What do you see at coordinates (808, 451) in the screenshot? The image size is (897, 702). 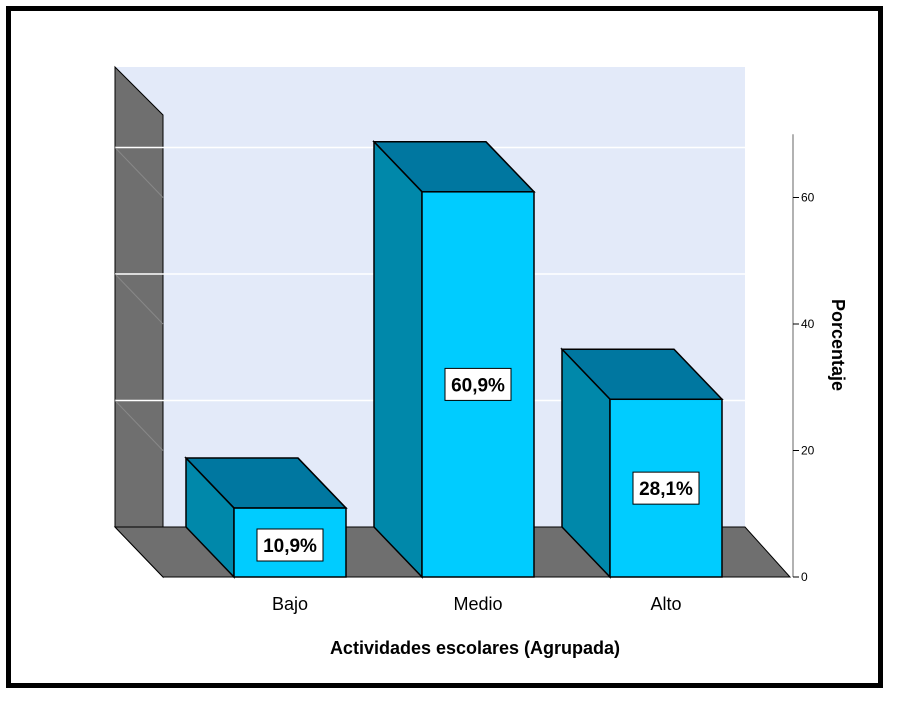 I see `y-tick-label: 20` at bounding box center [808, 451].